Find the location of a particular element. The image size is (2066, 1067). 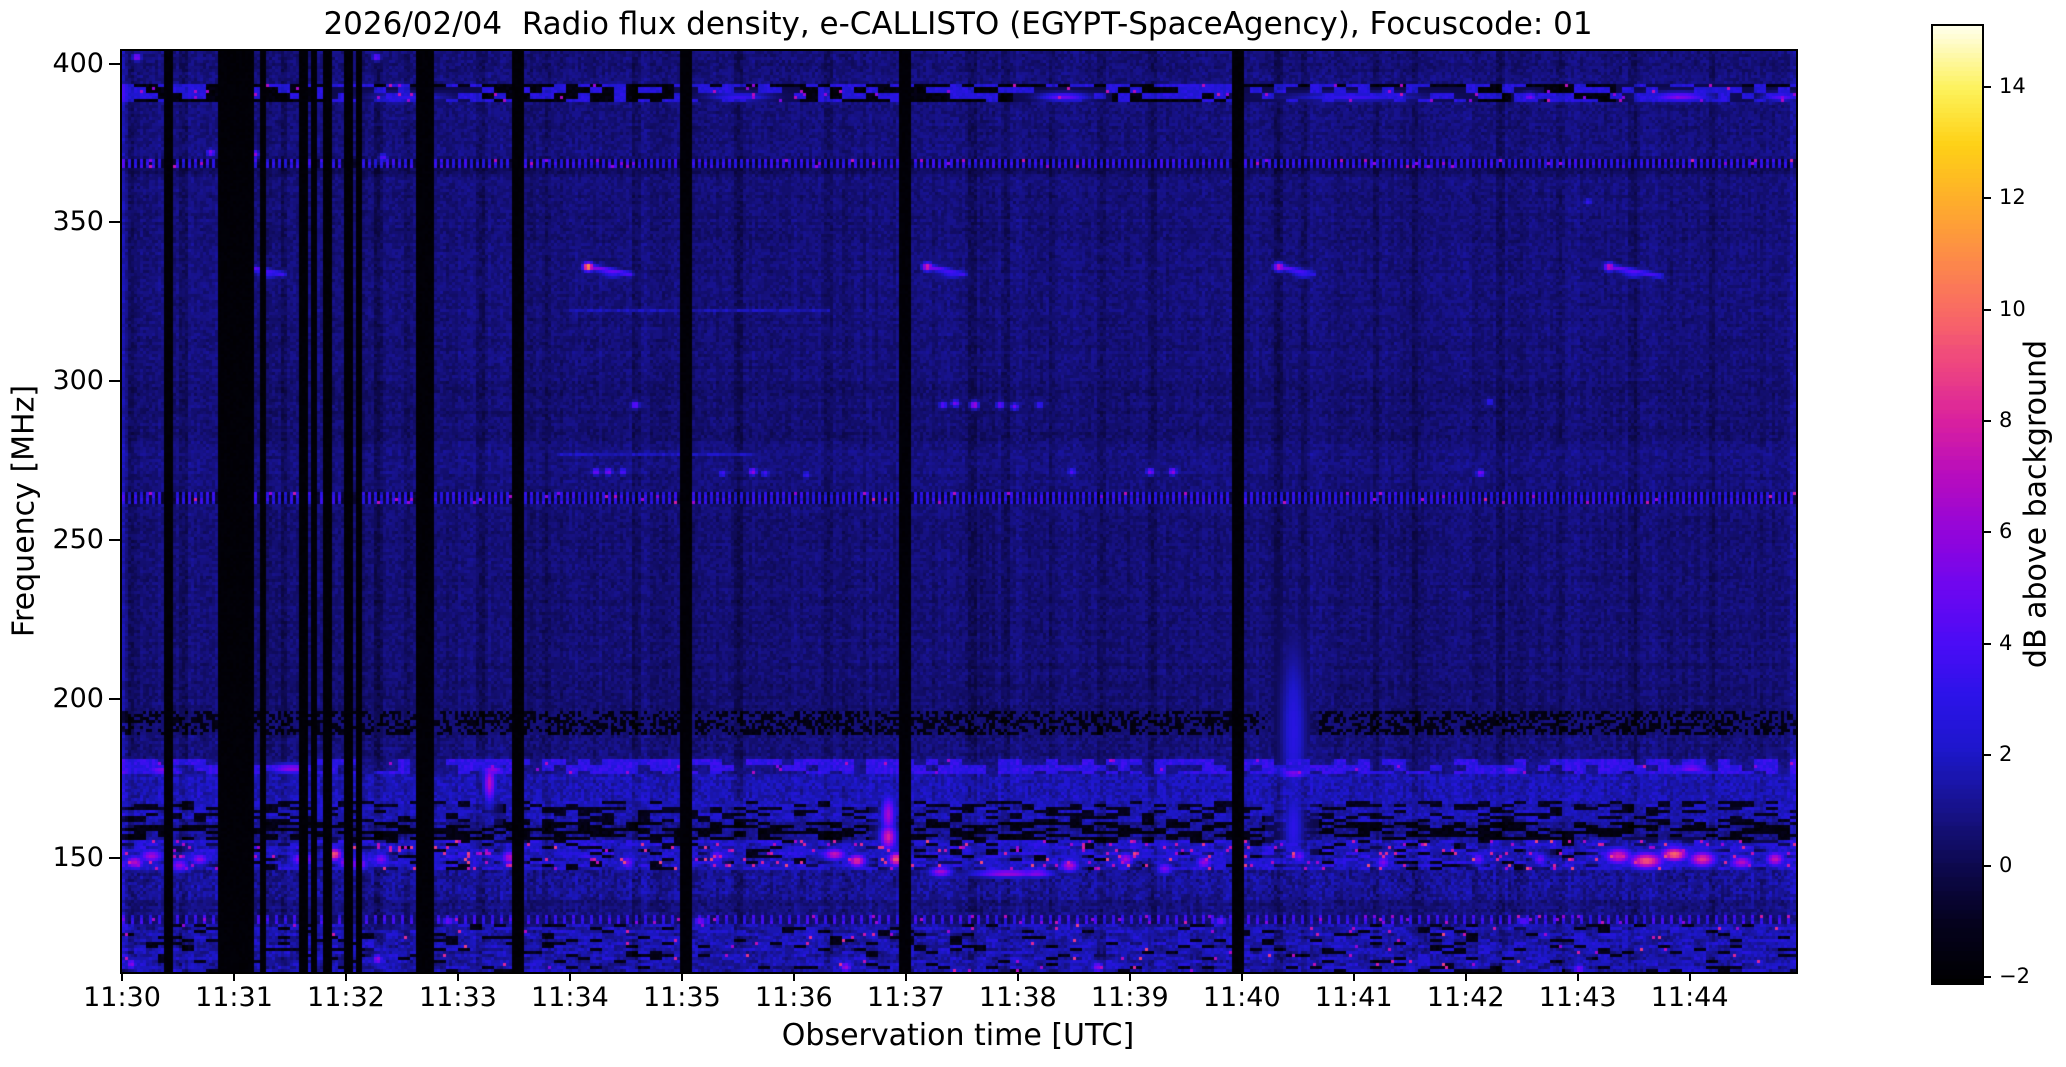

y-tick-label: 300 is located at coordinates (78, 381).